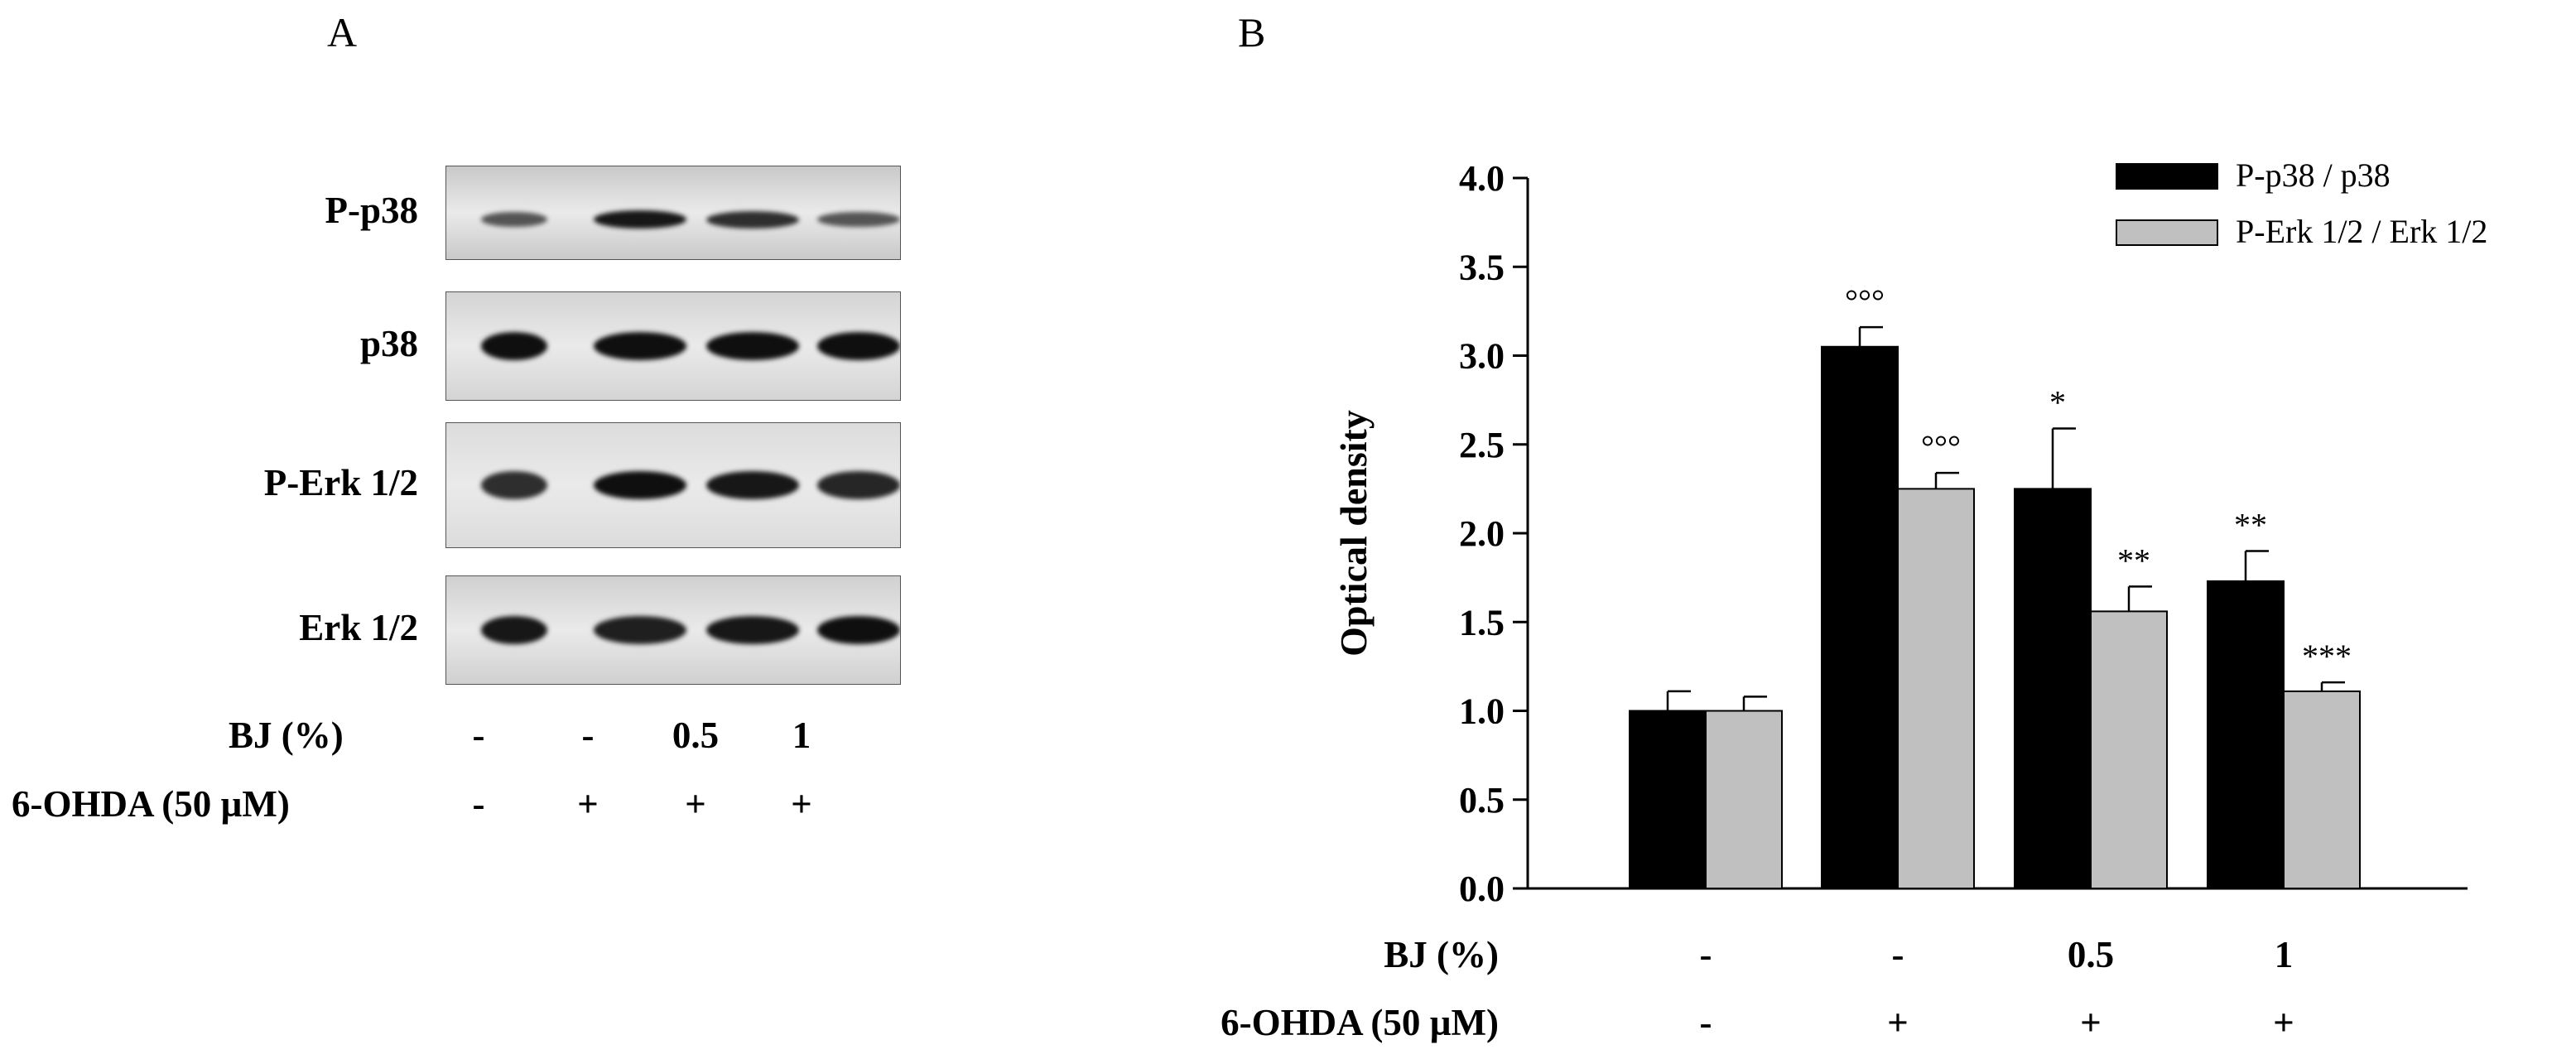 The height and width of the screenshot is (1059, 2576). I want to click on blot-row-label: Erk 1/2, so click(358, 627).